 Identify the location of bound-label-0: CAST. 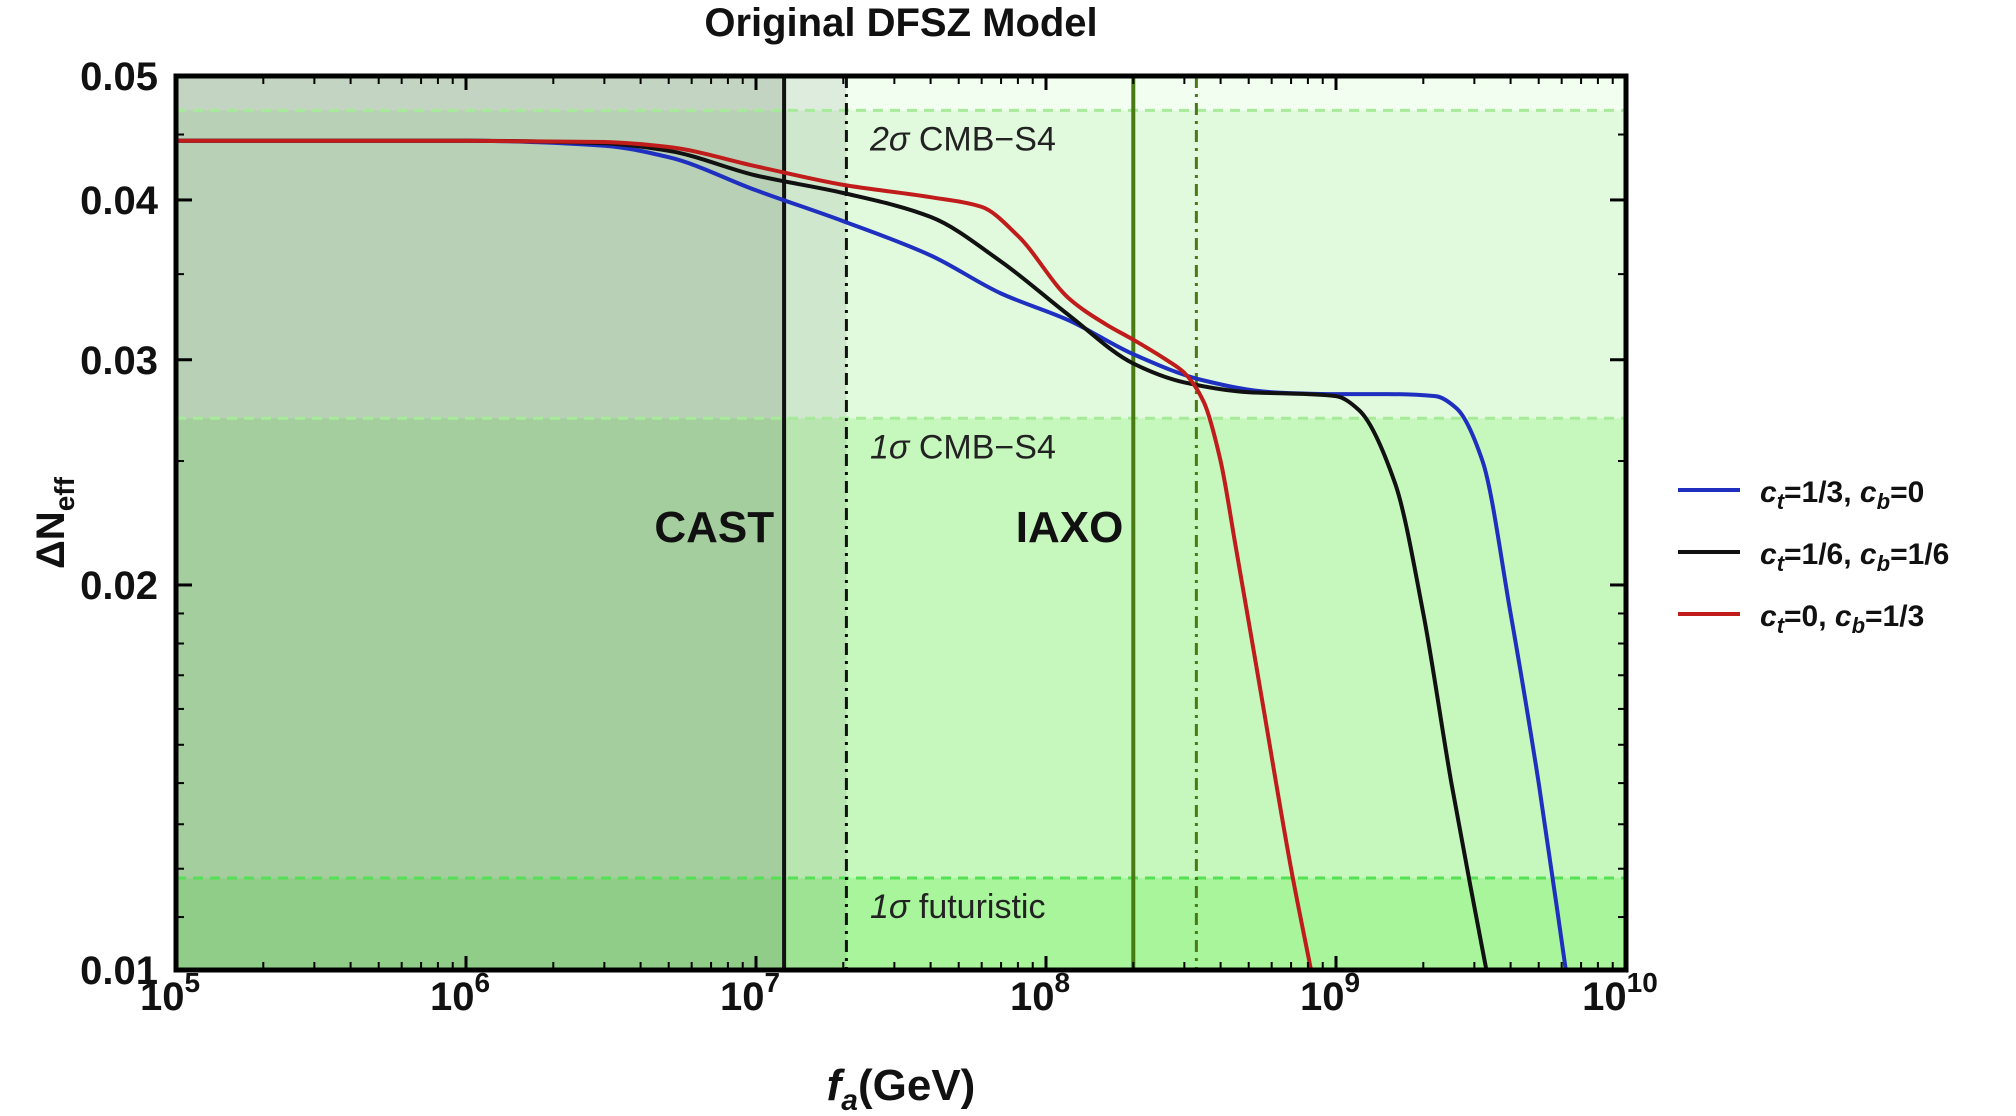
(714, 527).